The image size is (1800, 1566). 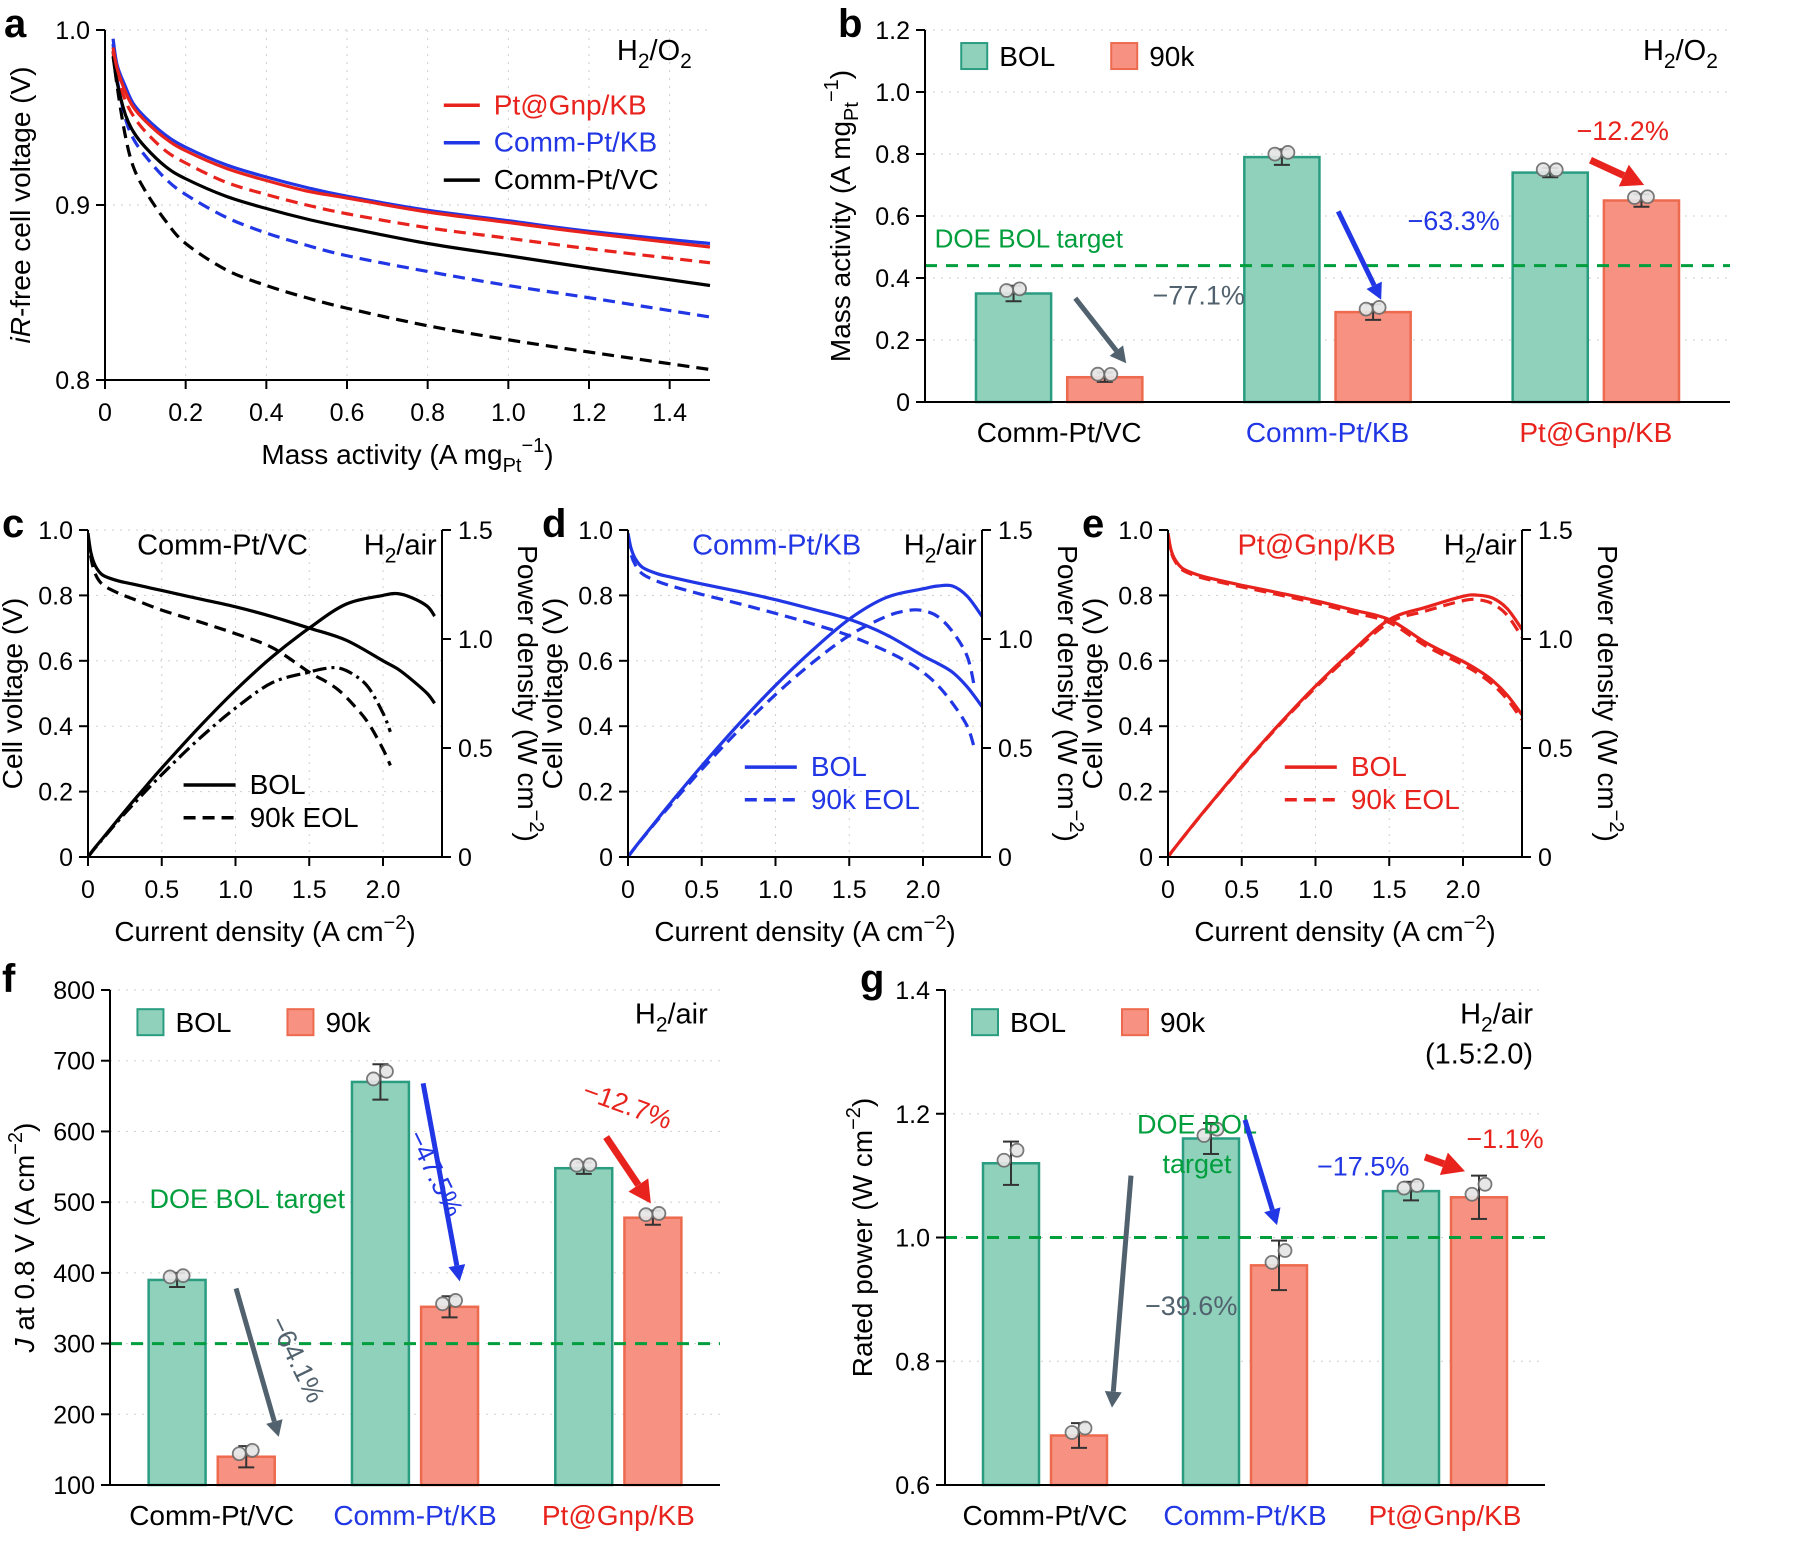 I want to click on svg-text: DOE BOL target, so click(x=247, y=1199).